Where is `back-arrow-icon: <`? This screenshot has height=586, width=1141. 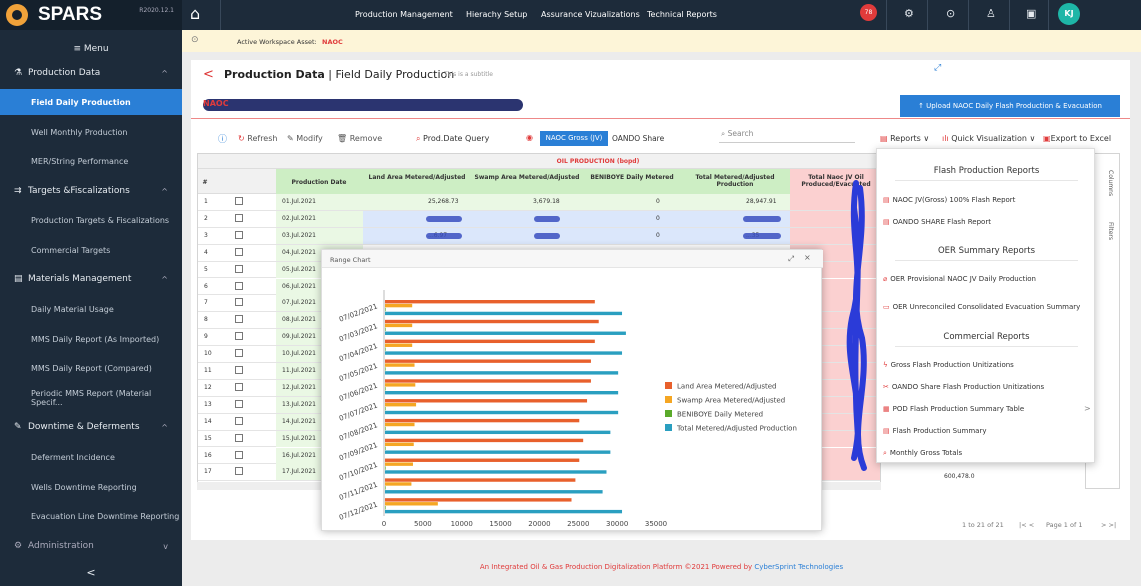 back-arrow-icon: < is located at coordinates (208, 74).